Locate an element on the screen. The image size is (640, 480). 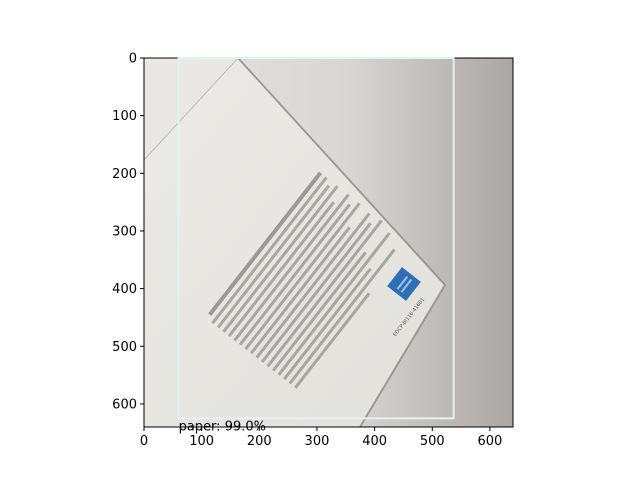
x-tick-label: 600 is located at coordinates (490, 441).